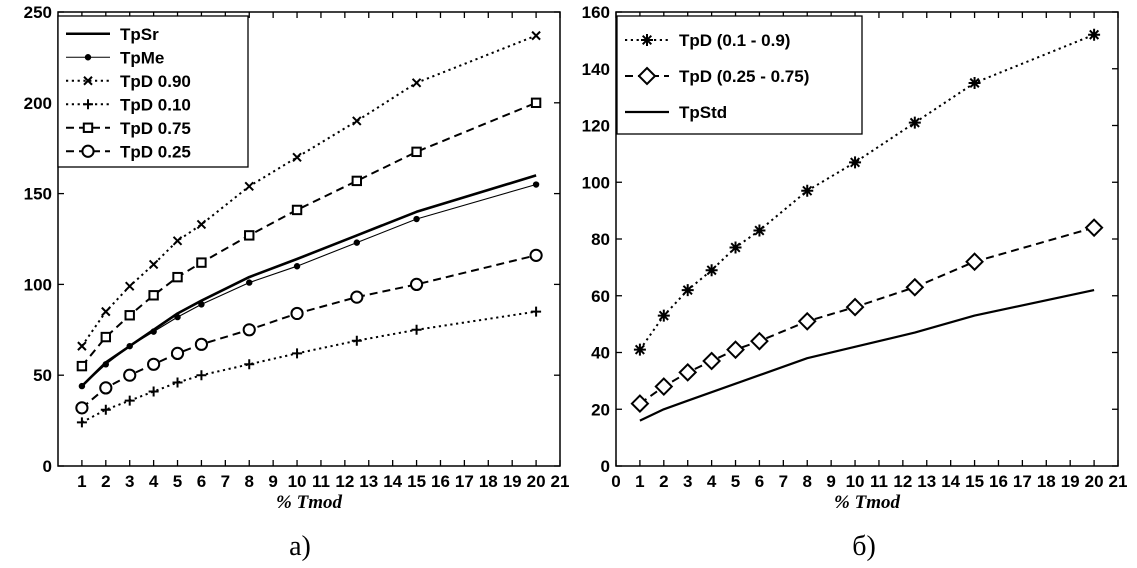 The height and width of the screenshot is (568, 1137). Describe the element at coordinates (139, 34) in the screenshot. I see `legend-label: TpSr` at that location.